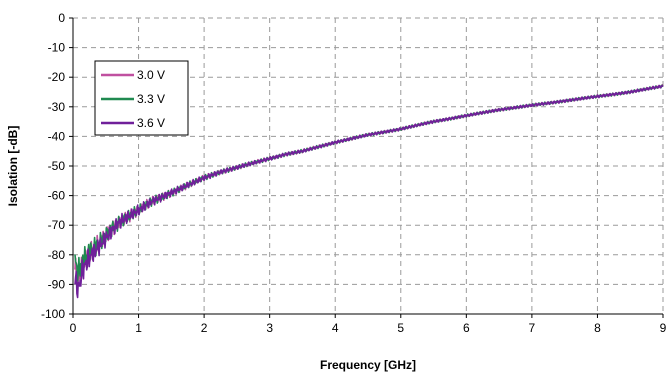  What do you see at coordinates (57, 255) in the screenshot?
I see `y-tick-label: -80` at bounding box center [57, 255].